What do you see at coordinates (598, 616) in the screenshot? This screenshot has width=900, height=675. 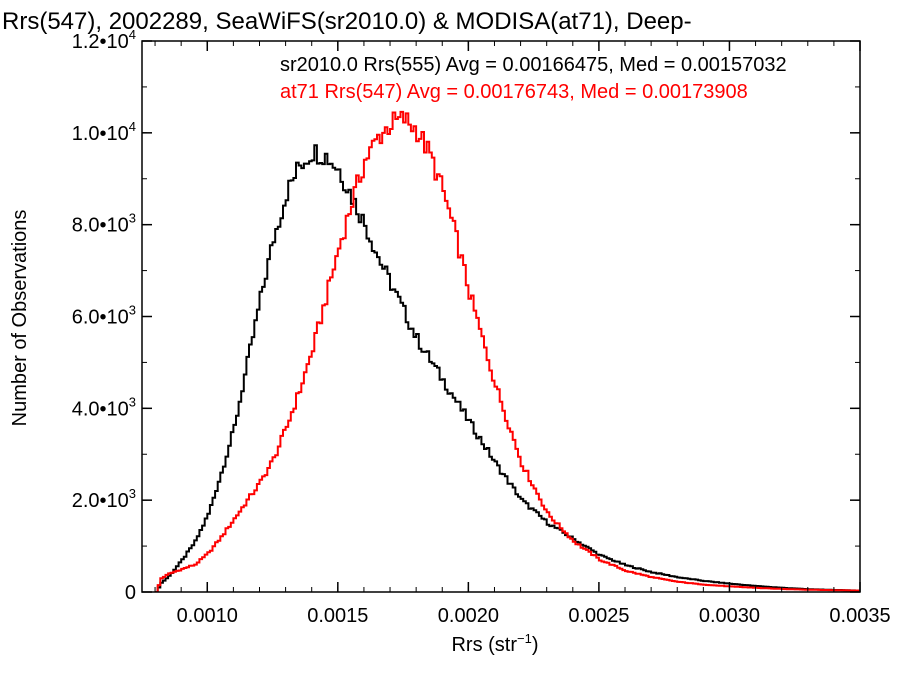 I see `x-tick-label: 0.0025` at bounding box center [598, 616].